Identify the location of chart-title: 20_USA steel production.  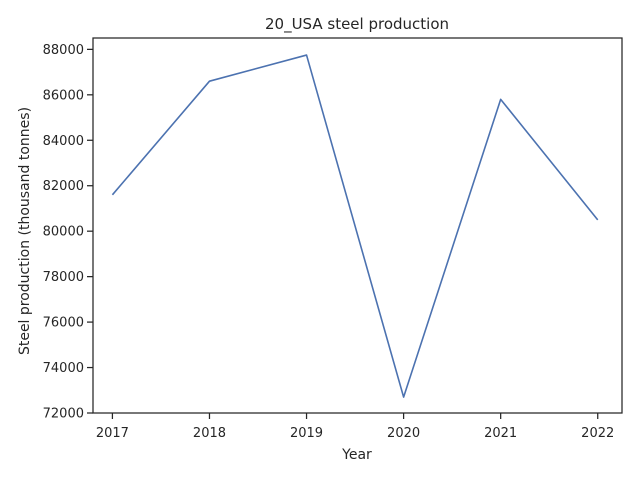
(357, 24).